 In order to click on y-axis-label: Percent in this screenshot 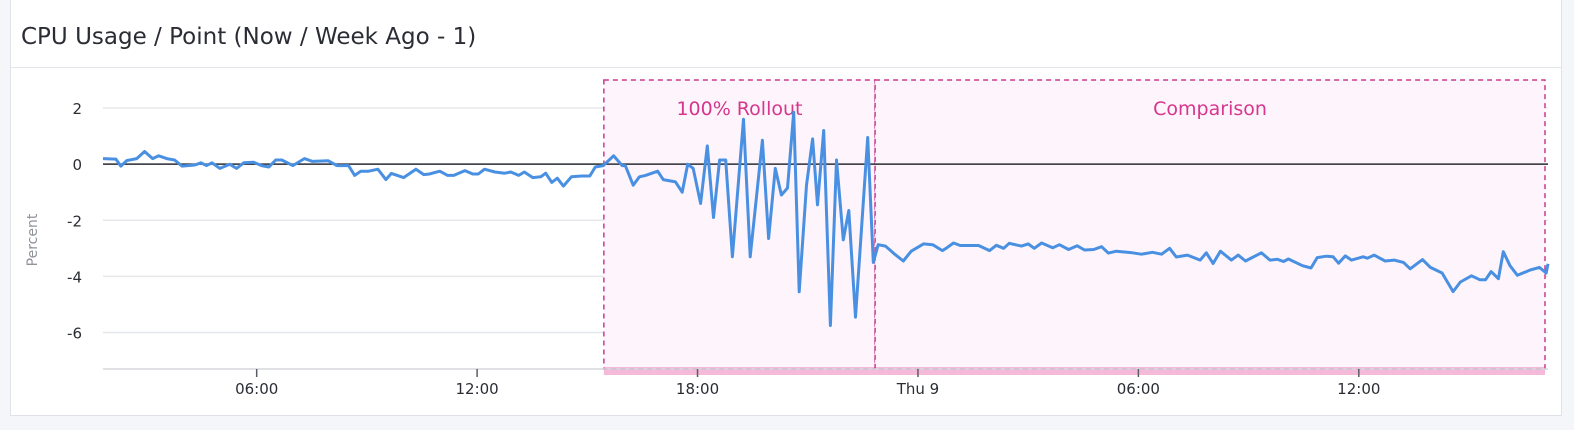, I will do `click(33, 239)`.